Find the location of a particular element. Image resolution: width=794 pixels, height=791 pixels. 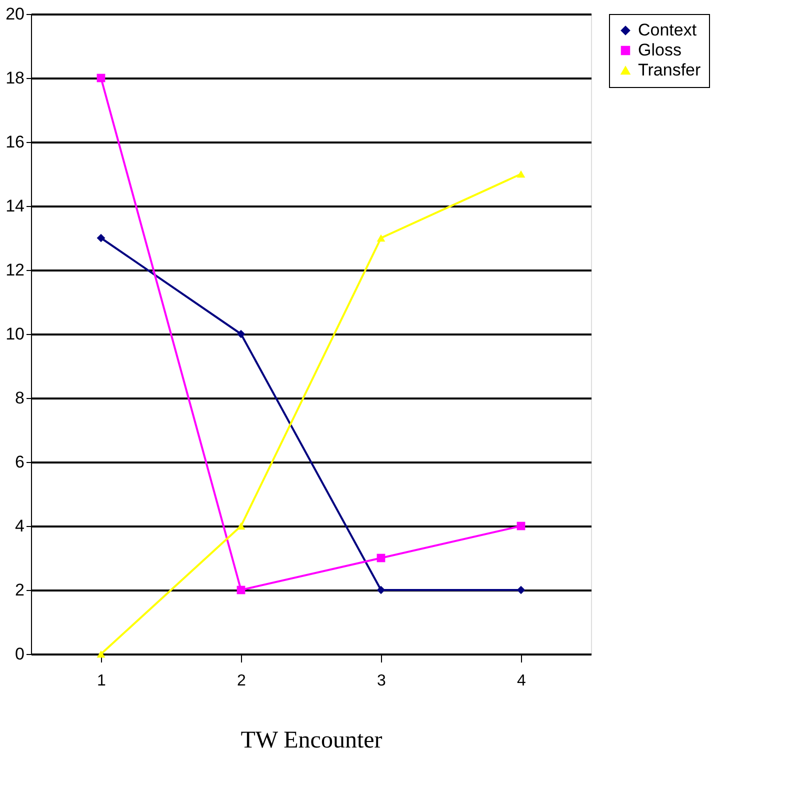

y-tick-label: 20 is located at coordinates (15, 14).